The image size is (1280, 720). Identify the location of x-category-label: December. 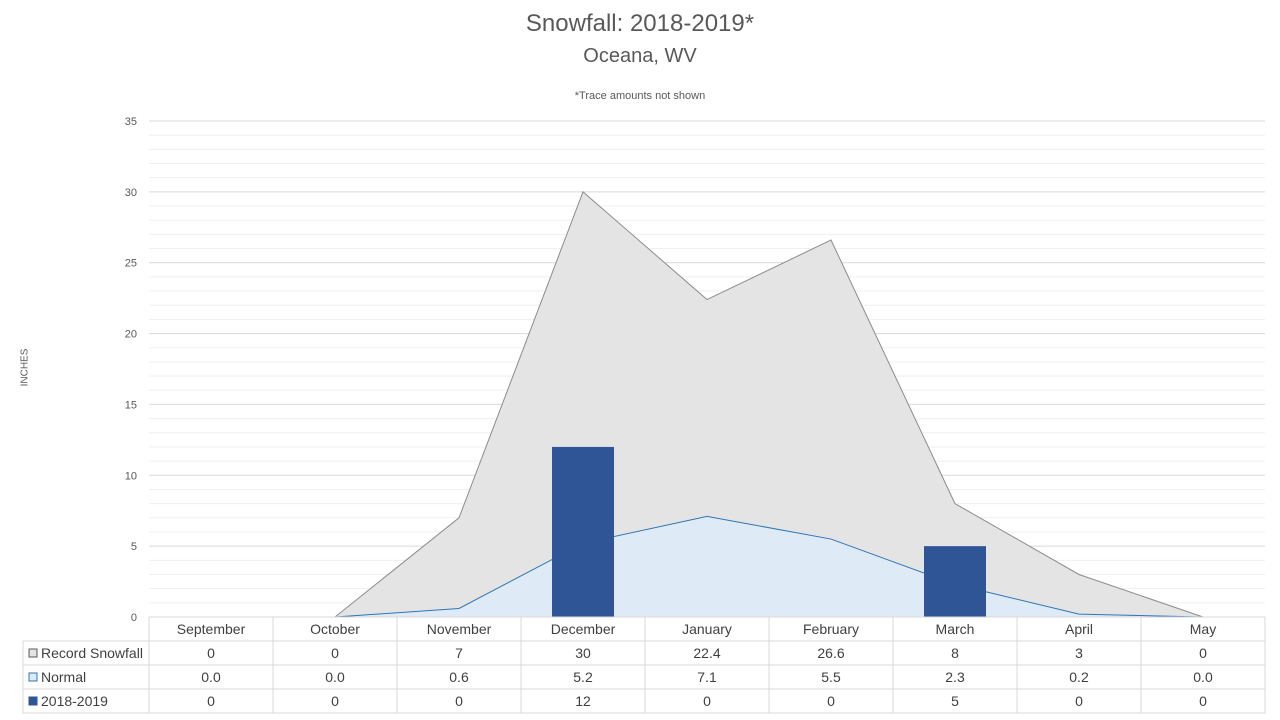
(583, 629).